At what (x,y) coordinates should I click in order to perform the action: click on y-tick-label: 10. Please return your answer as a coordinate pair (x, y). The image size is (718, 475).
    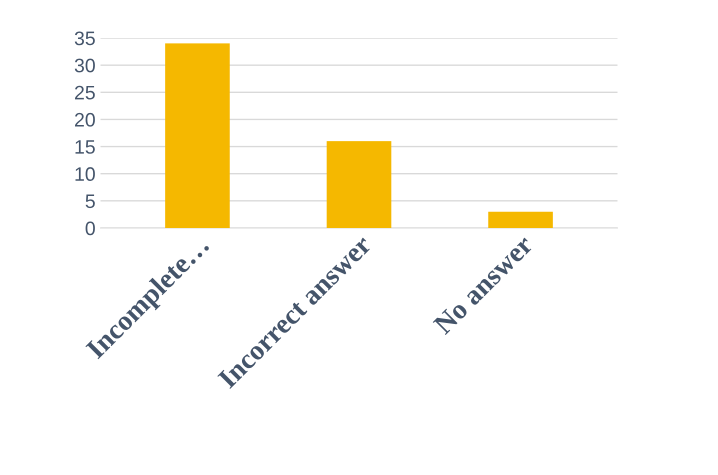
    Looking at the image, I should click on (85, 174).